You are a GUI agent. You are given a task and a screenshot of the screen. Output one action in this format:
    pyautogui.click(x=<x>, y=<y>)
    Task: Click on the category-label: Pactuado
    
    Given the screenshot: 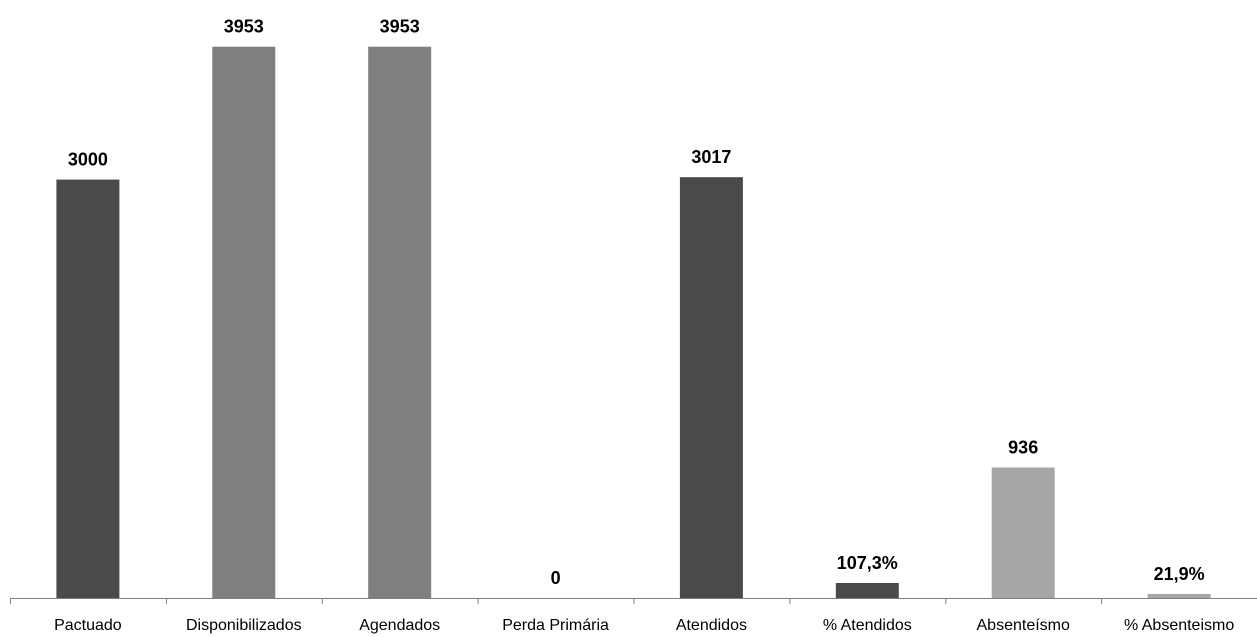 What is the action you would take?
    pyautogui.click(x=88, y=625)
    